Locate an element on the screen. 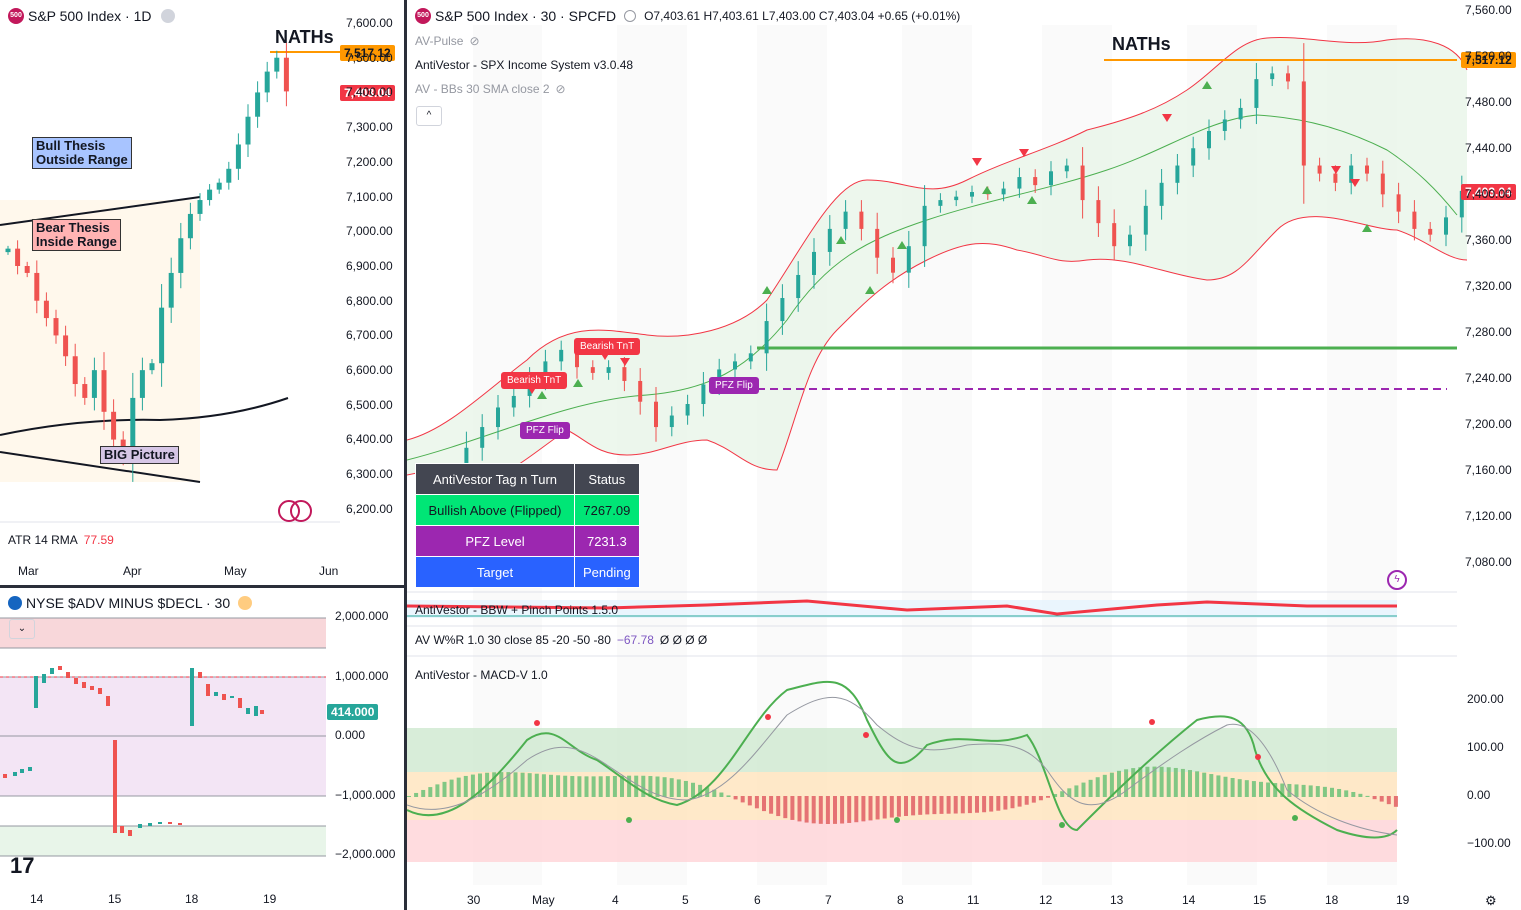 The height and width of the screenshot is (910, 1521). macd-zone-high is located at coordinates (902, 750).